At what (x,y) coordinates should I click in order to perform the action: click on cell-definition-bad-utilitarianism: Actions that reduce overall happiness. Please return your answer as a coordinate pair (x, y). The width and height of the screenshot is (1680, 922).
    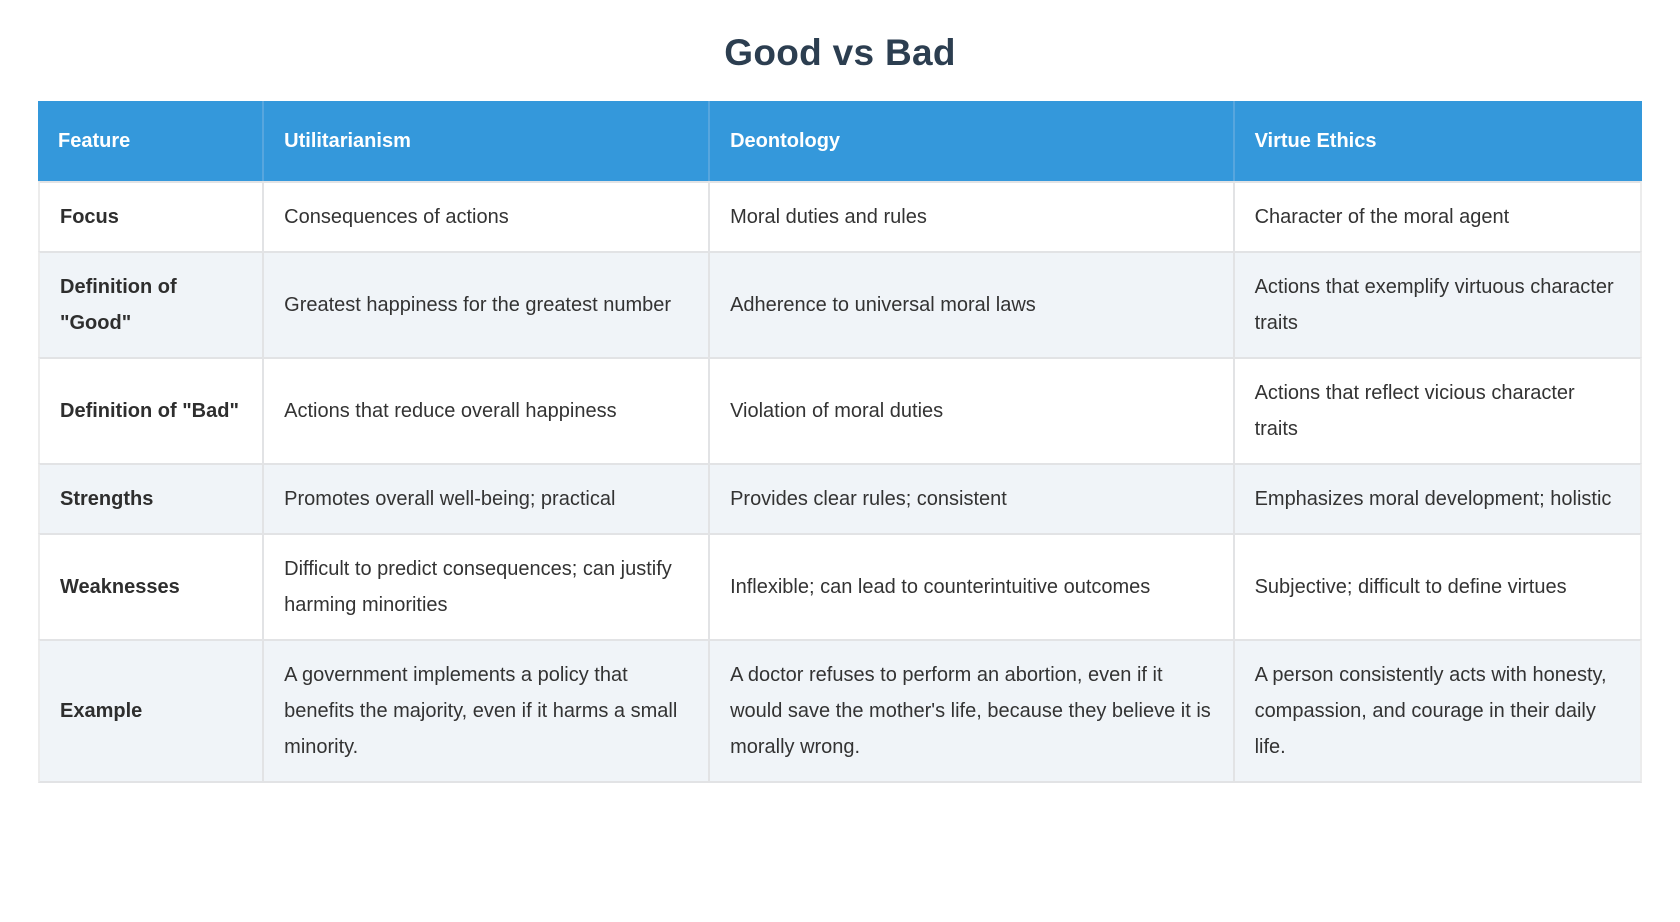
    Looking at the image, I should click on (487, 410).